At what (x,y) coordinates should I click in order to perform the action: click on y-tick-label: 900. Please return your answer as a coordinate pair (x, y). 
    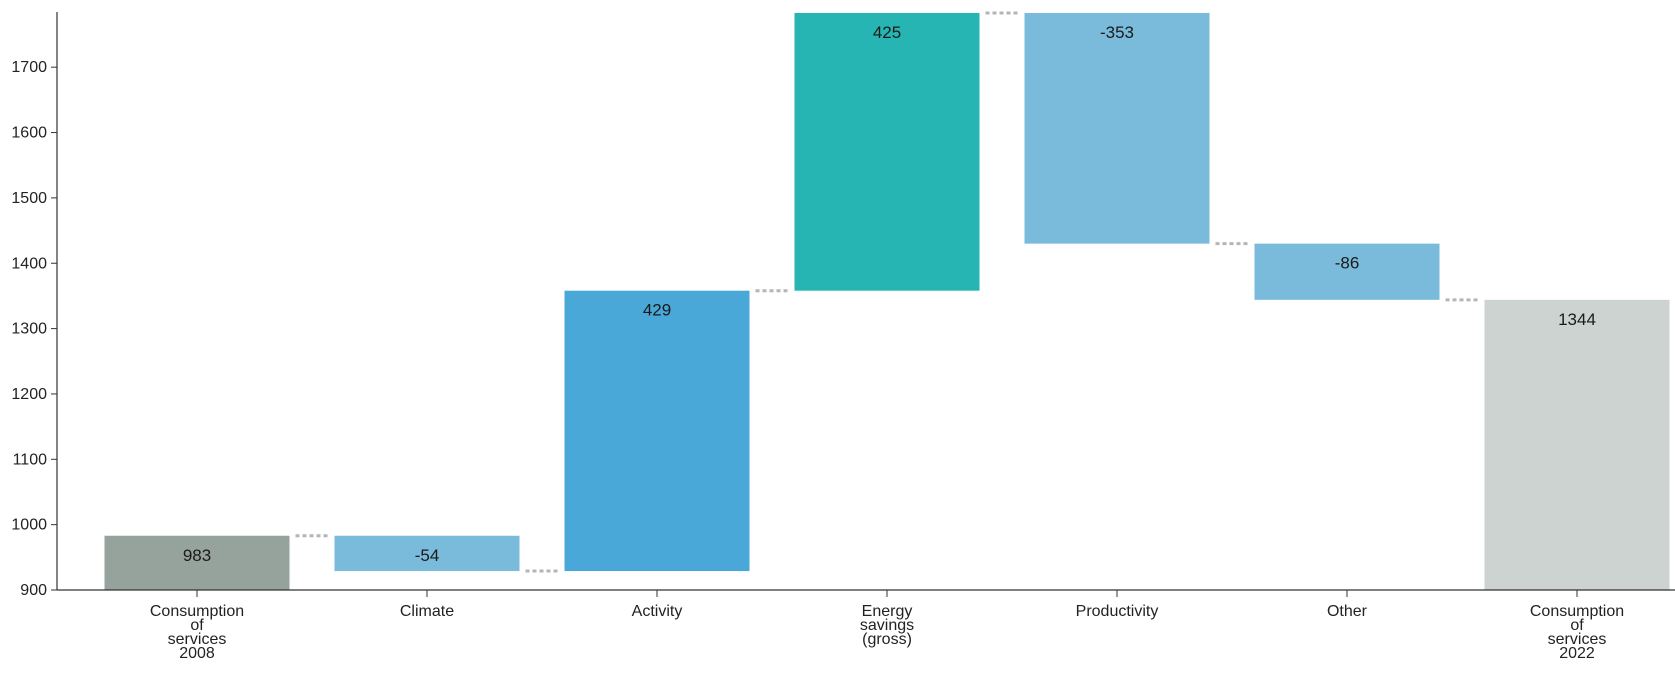
    Looking at the image, I should click on (33, 590).